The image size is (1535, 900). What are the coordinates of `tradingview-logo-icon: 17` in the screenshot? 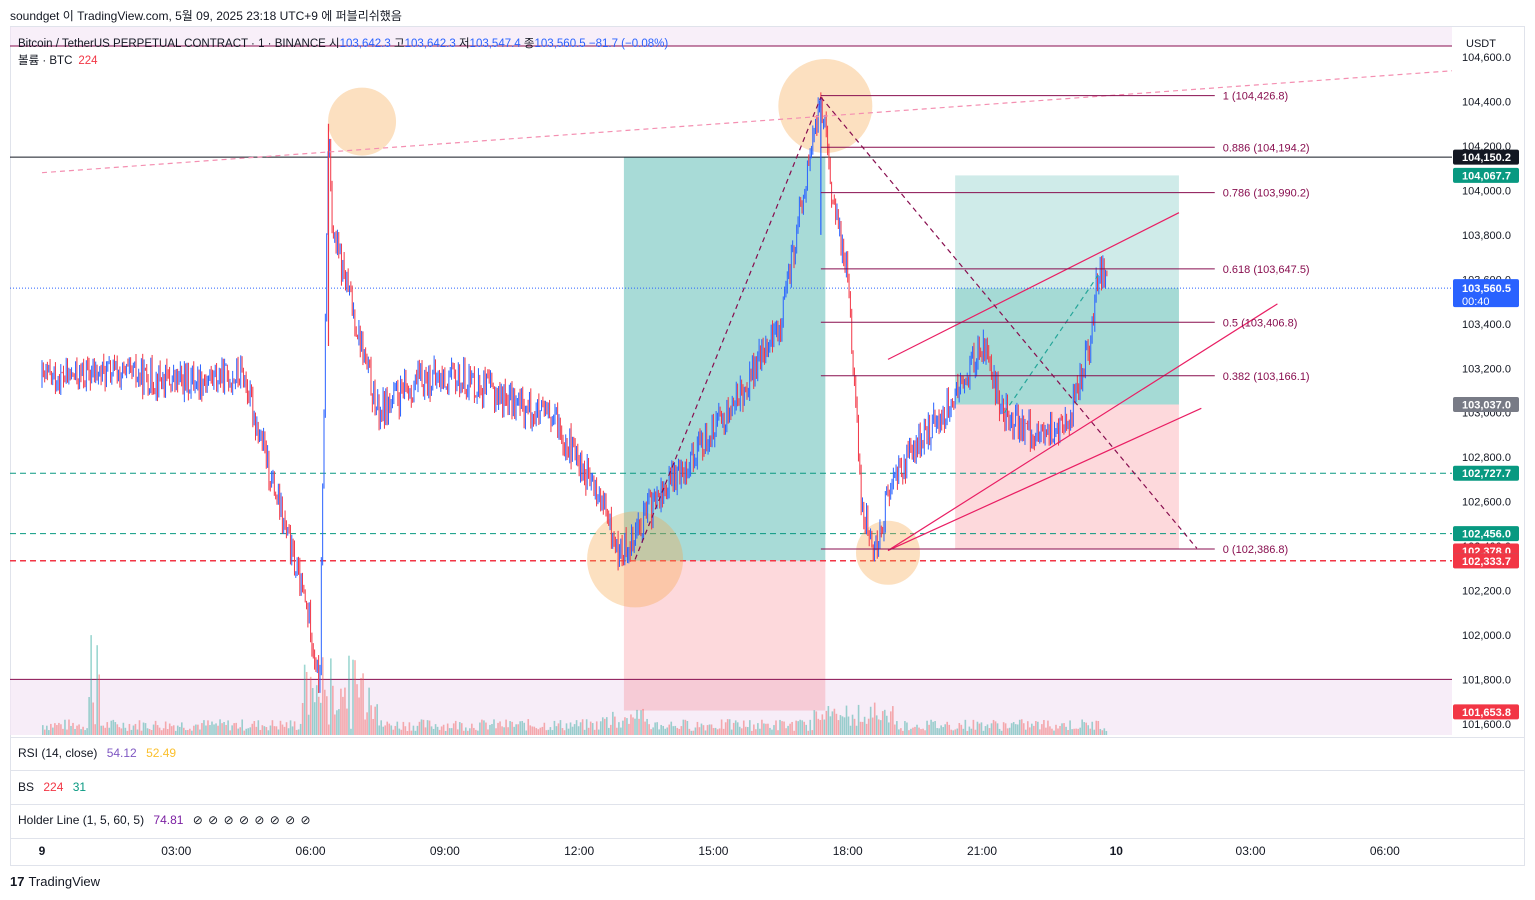 It's located at (17, 881).